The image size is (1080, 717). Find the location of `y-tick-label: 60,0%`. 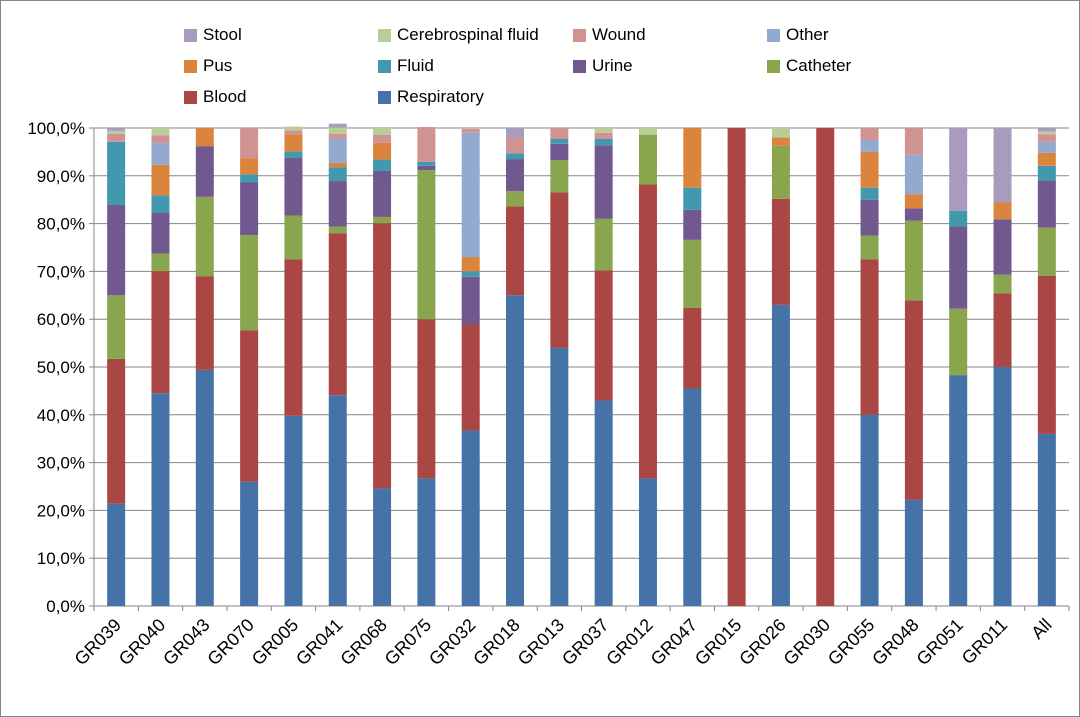

y-tick-label: 60,0% is located at coordinates (61, 319).